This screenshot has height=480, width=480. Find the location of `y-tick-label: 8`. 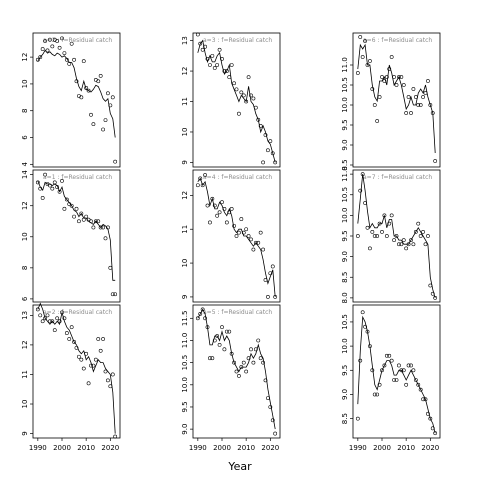

y-tick-label: 8 is located at coordinates (25, 110).